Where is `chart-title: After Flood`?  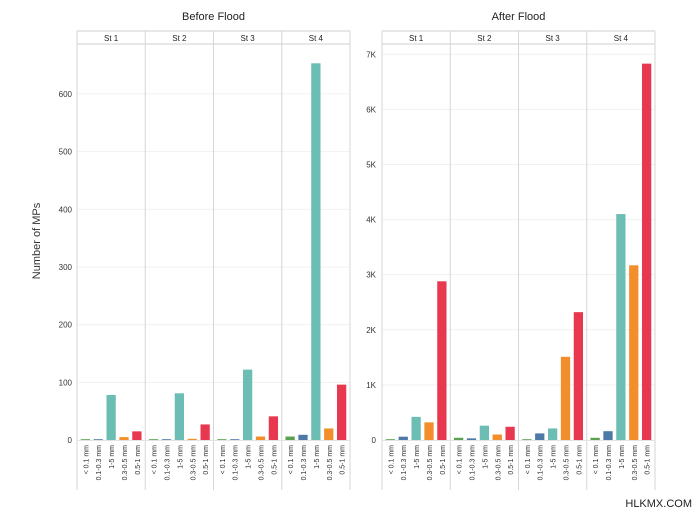
chart-title: After Flood is located at coordinates (519, 17).